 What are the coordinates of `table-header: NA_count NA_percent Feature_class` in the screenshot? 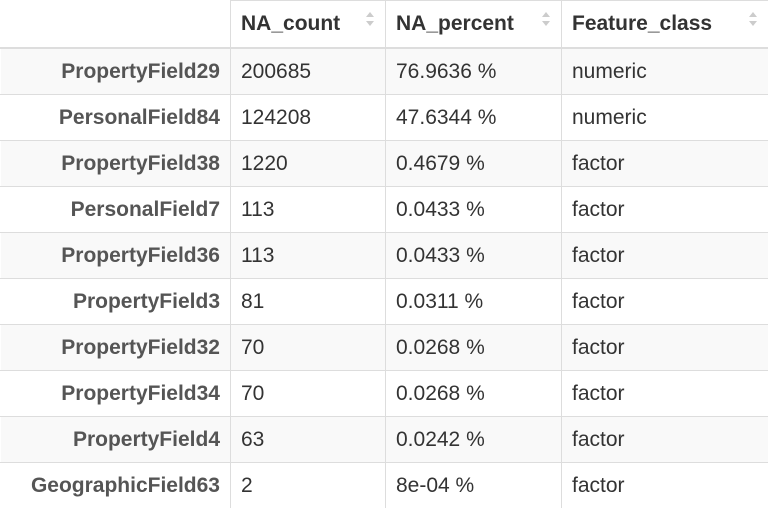 It's located at (384, 24).